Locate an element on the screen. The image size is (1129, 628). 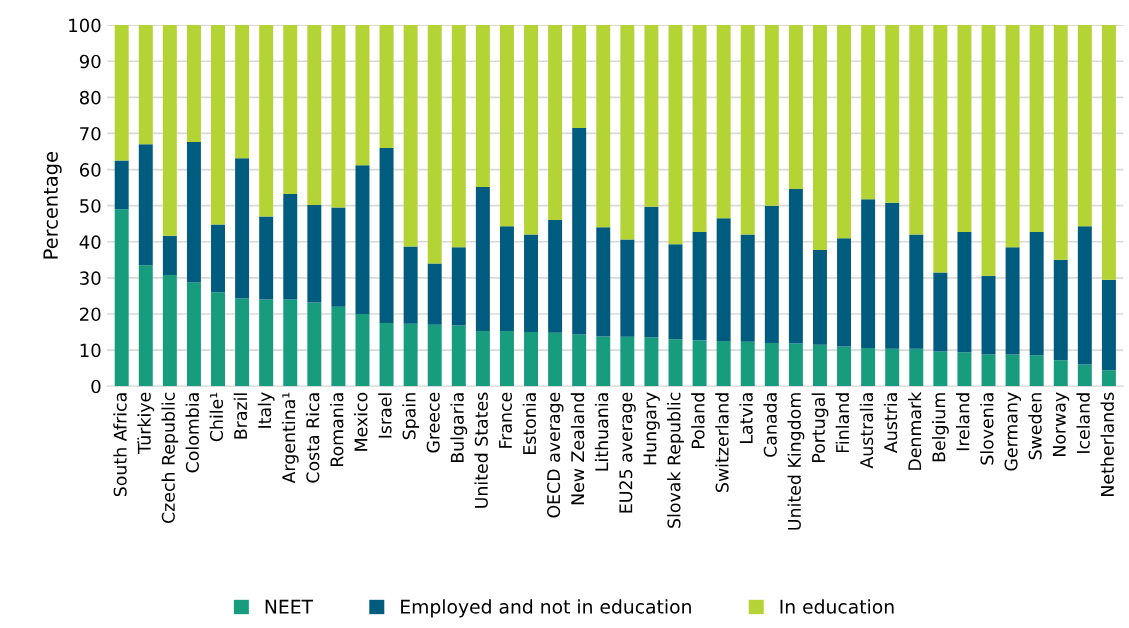
x-tick-label: Switzerland is located at coordinates (722, 442).